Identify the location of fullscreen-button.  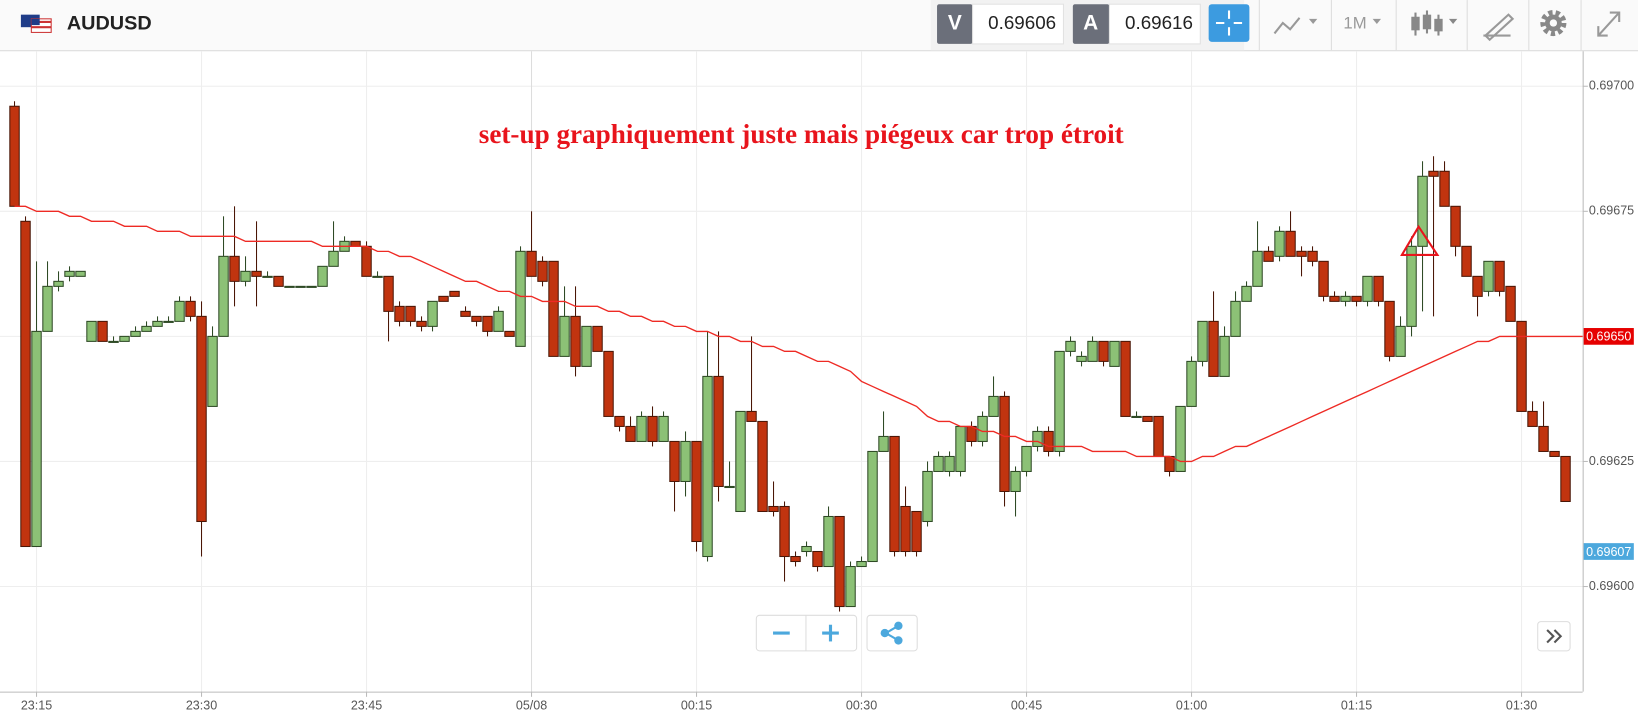
(1609, 24).